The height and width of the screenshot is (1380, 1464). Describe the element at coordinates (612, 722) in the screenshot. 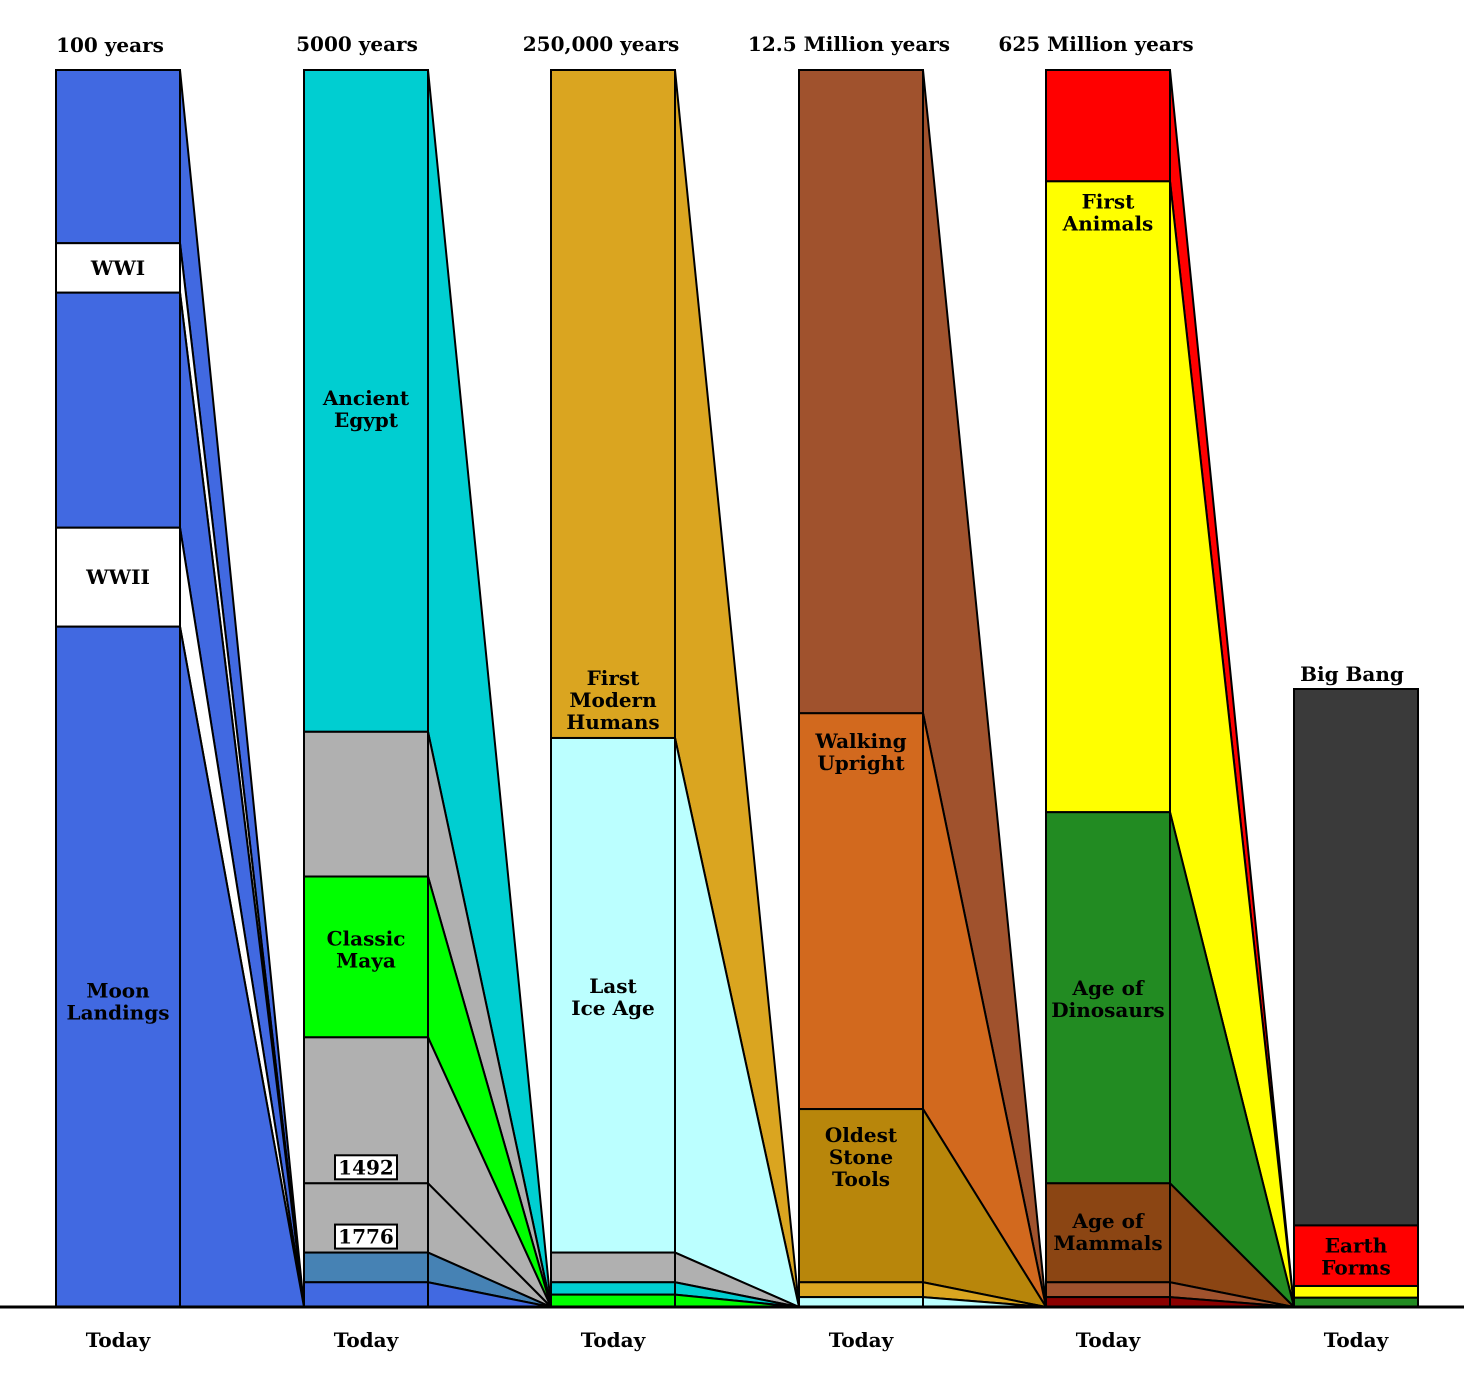

I see `segment-label-first-modern-humans: Humans` at that location.